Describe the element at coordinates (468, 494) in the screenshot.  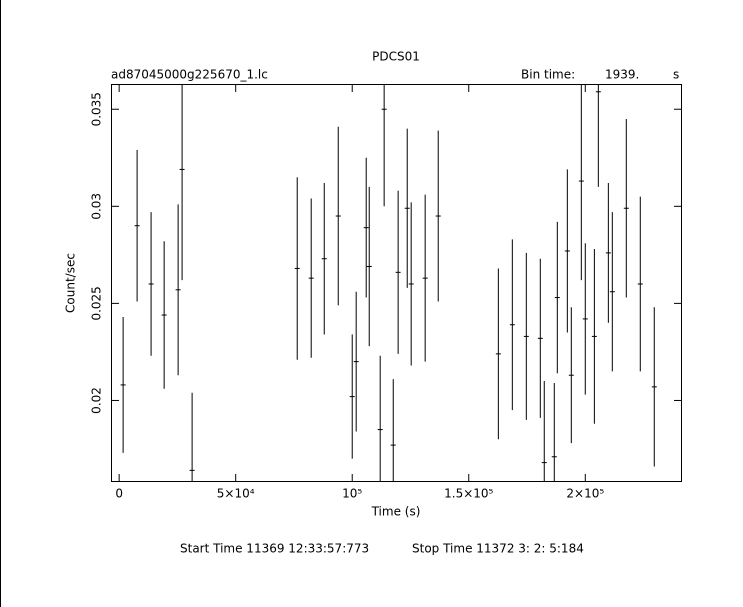
I see `x-tick-label: 1.5×10⁵` at that location.